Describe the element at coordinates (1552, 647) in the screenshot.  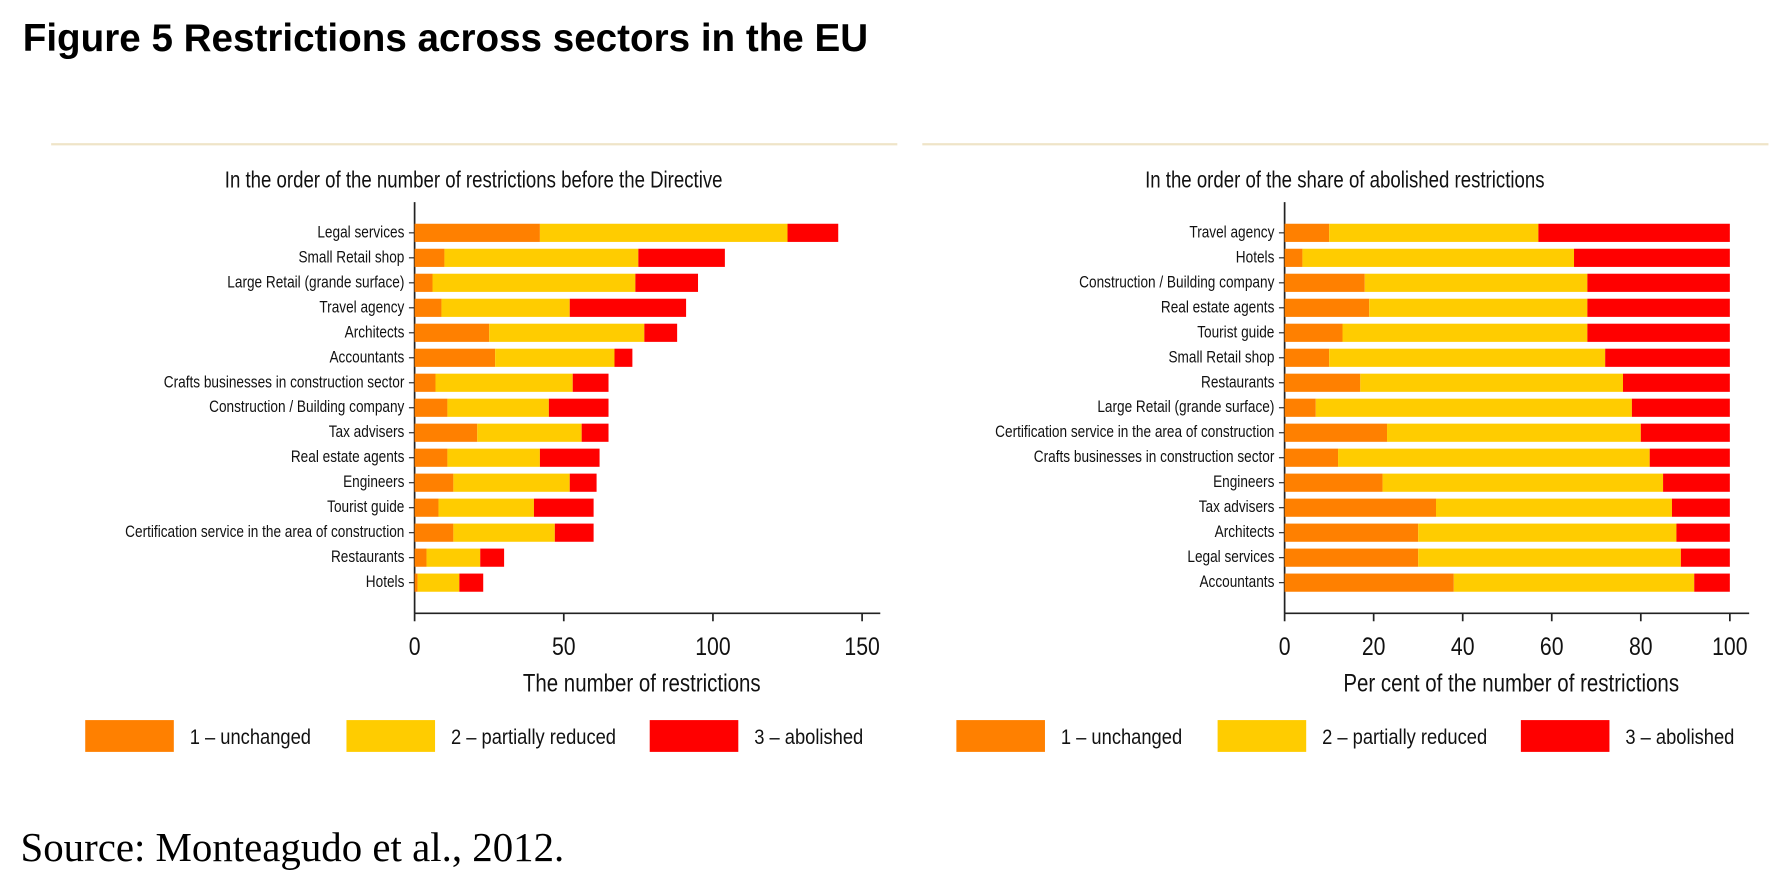
I see `x-tick-label: 60` at that location.